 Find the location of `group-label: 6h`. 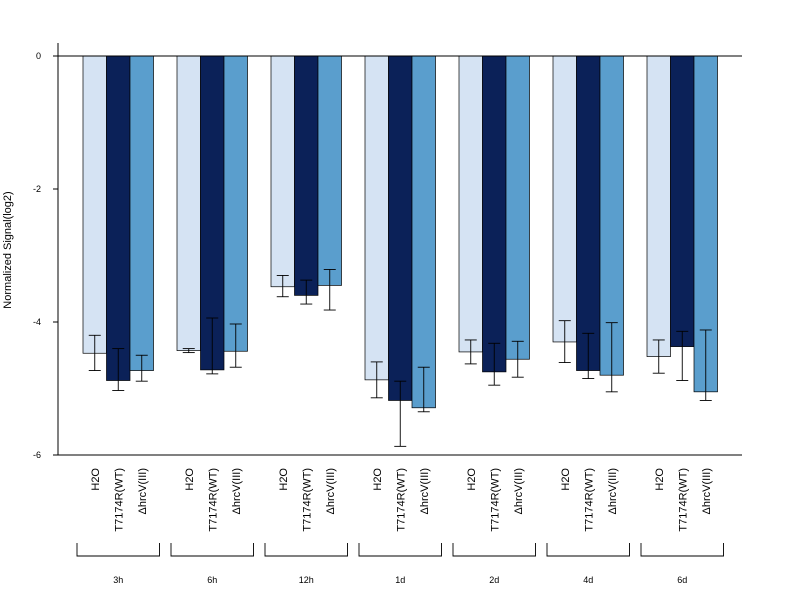

group-label: 6h is located at coordinates (212, 580).